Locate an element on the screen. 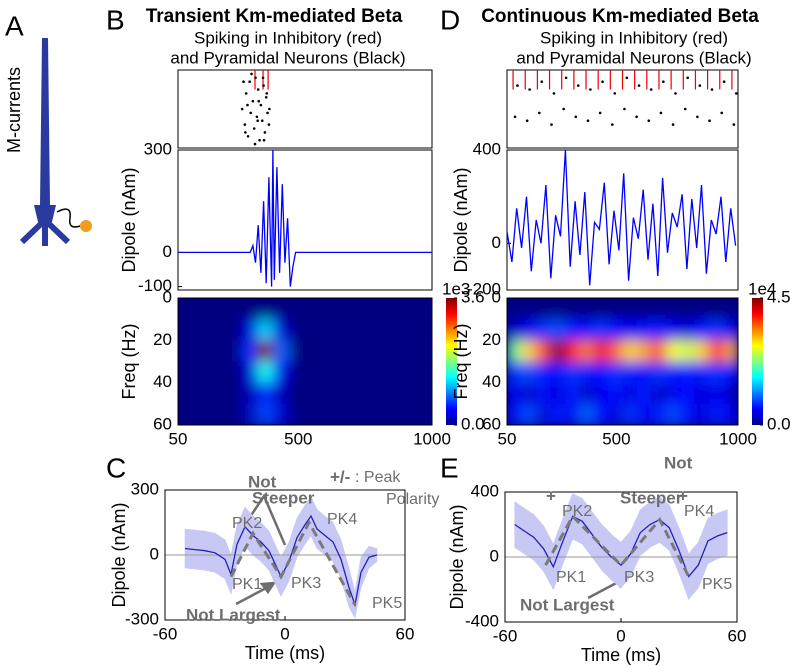  annotation: PK3 is located at coordinates (306, 583).